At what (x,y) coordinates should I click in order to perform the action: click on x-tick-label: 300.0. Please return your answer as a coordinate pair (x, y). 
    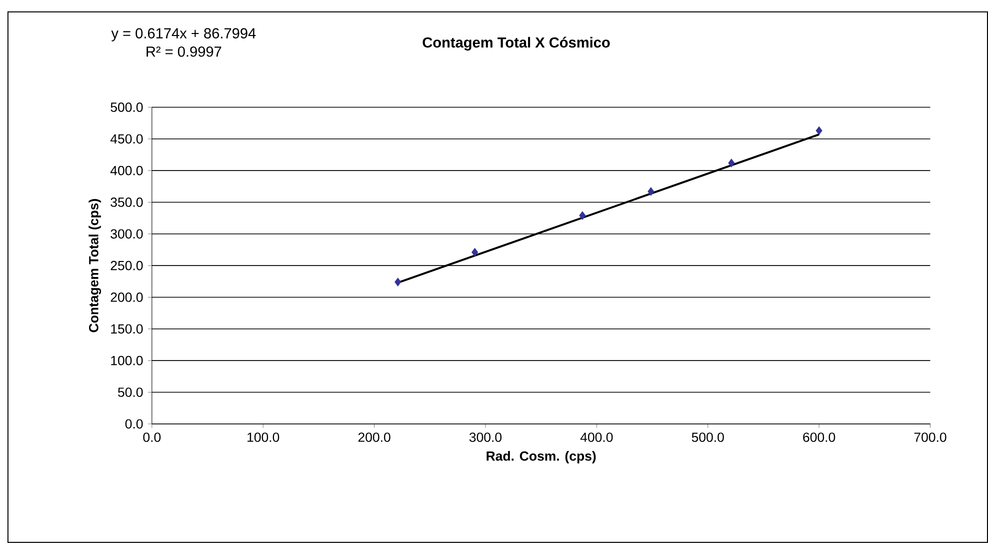
    Looking at the image, I should click on (485, 437).